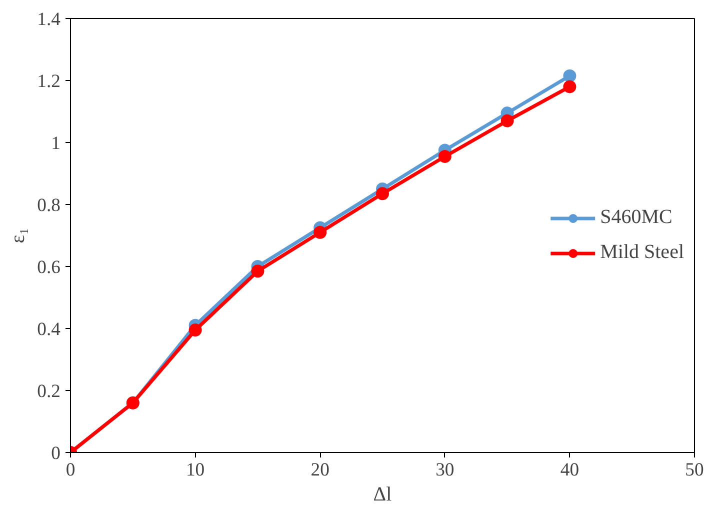 Image resolution: width=712 pixels, height=512 pixels. Describe the element at coordinates (55, 453) in the screenshot. I see `y-tick-label: 0` at that location.